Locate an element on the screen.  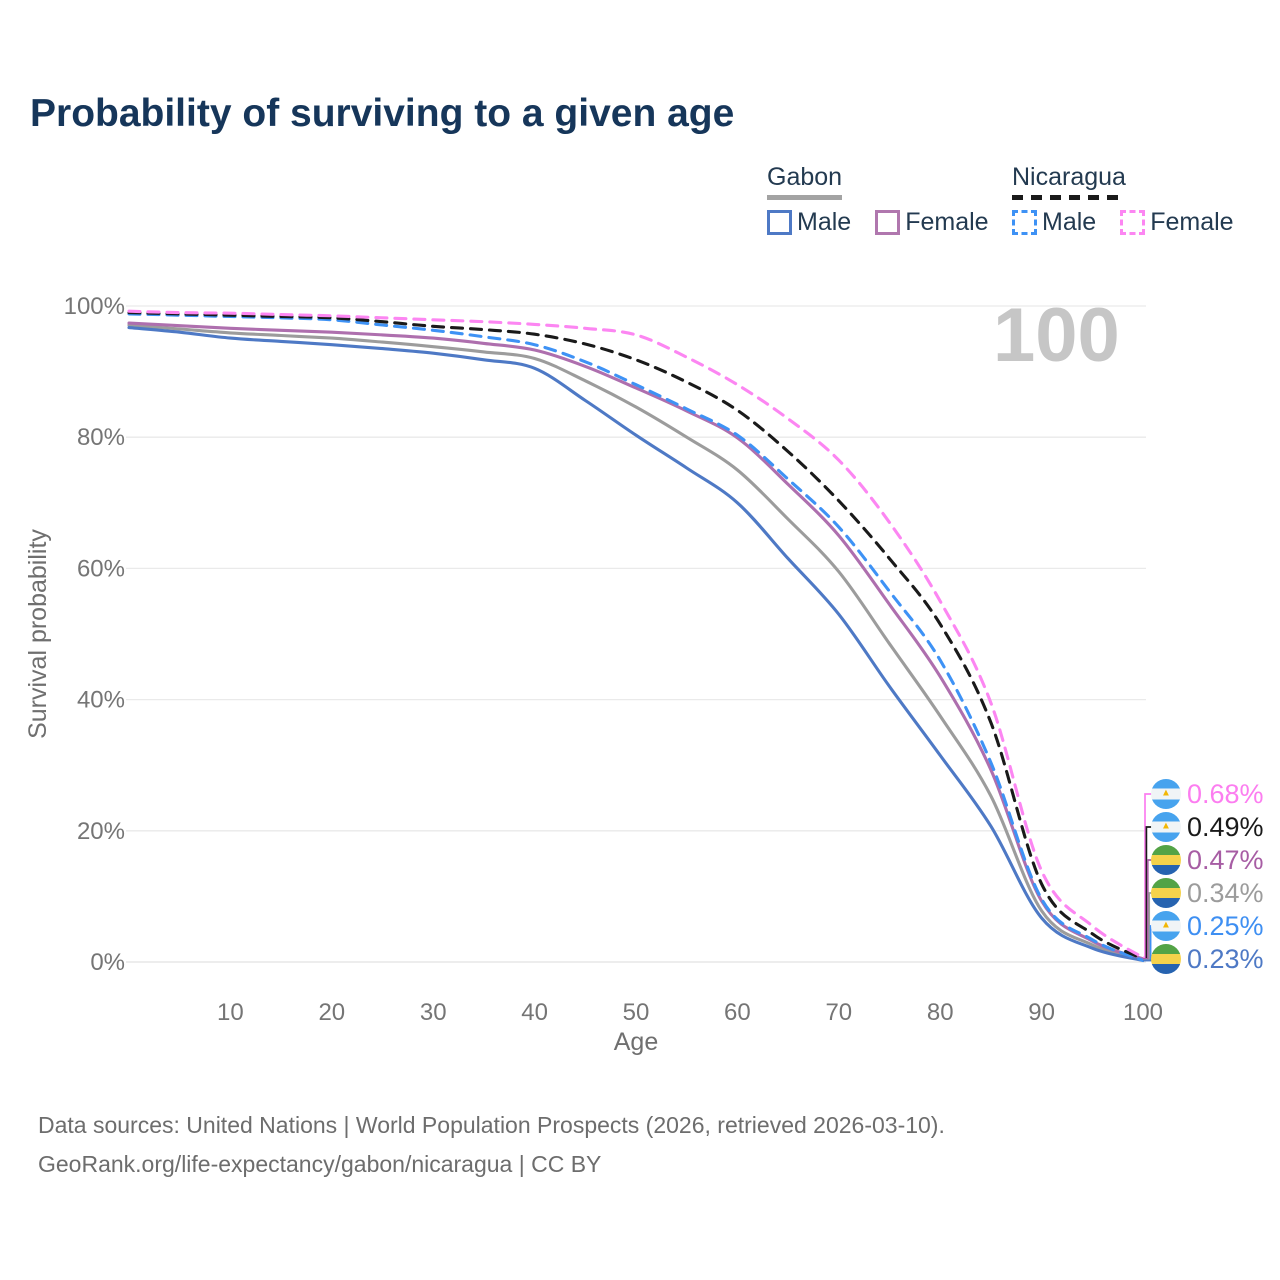
y-tick: 100% is located at coordinates (94, 306).